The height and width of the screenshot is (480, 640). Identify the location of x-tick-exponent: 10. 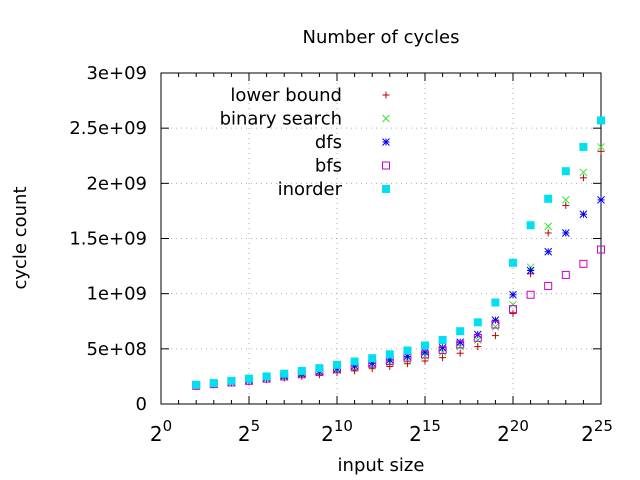
(343, 426).